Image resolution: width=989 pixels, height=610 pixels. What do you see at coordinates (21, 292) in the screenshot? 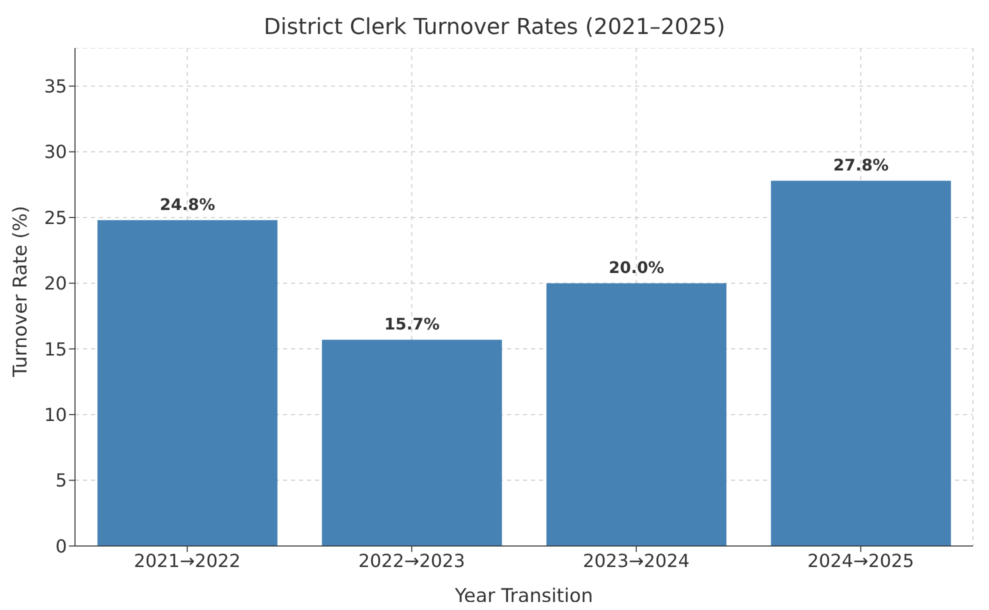
I see `y-axis-title: Turnover Rate (%)` at bounding box center [21, 292].